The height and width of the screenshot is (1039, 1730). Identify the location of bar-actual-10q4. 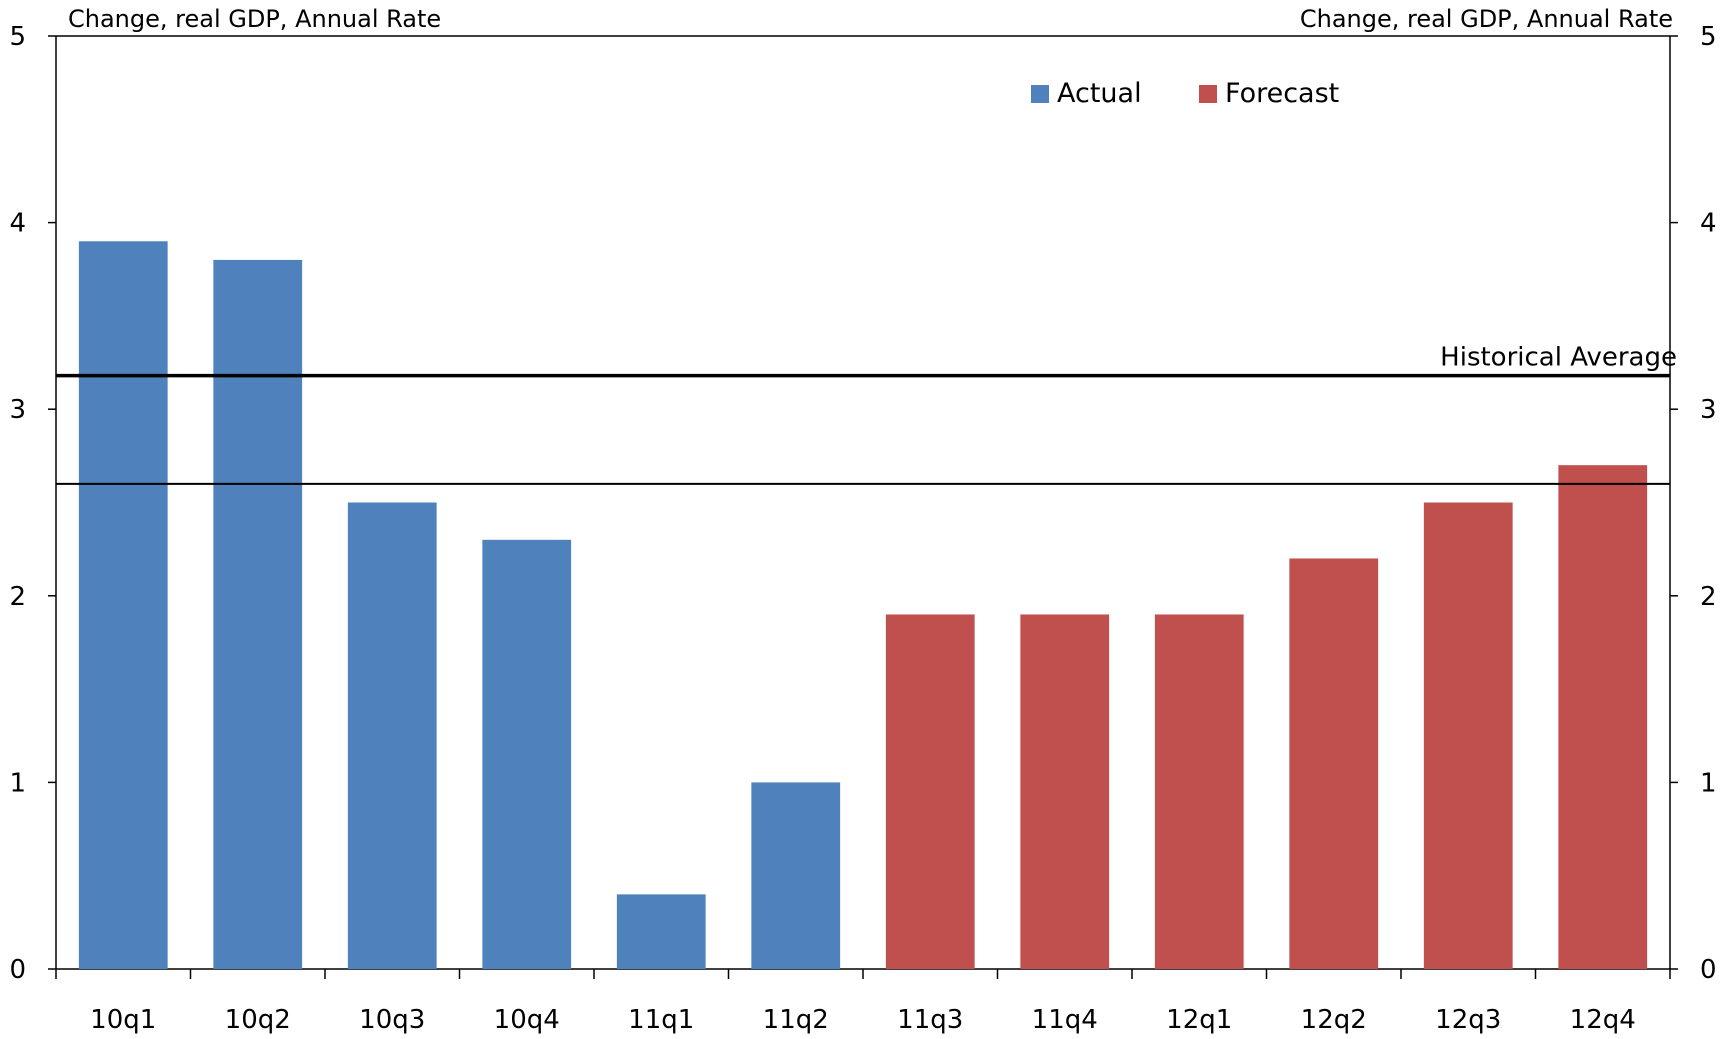
(527, 754).